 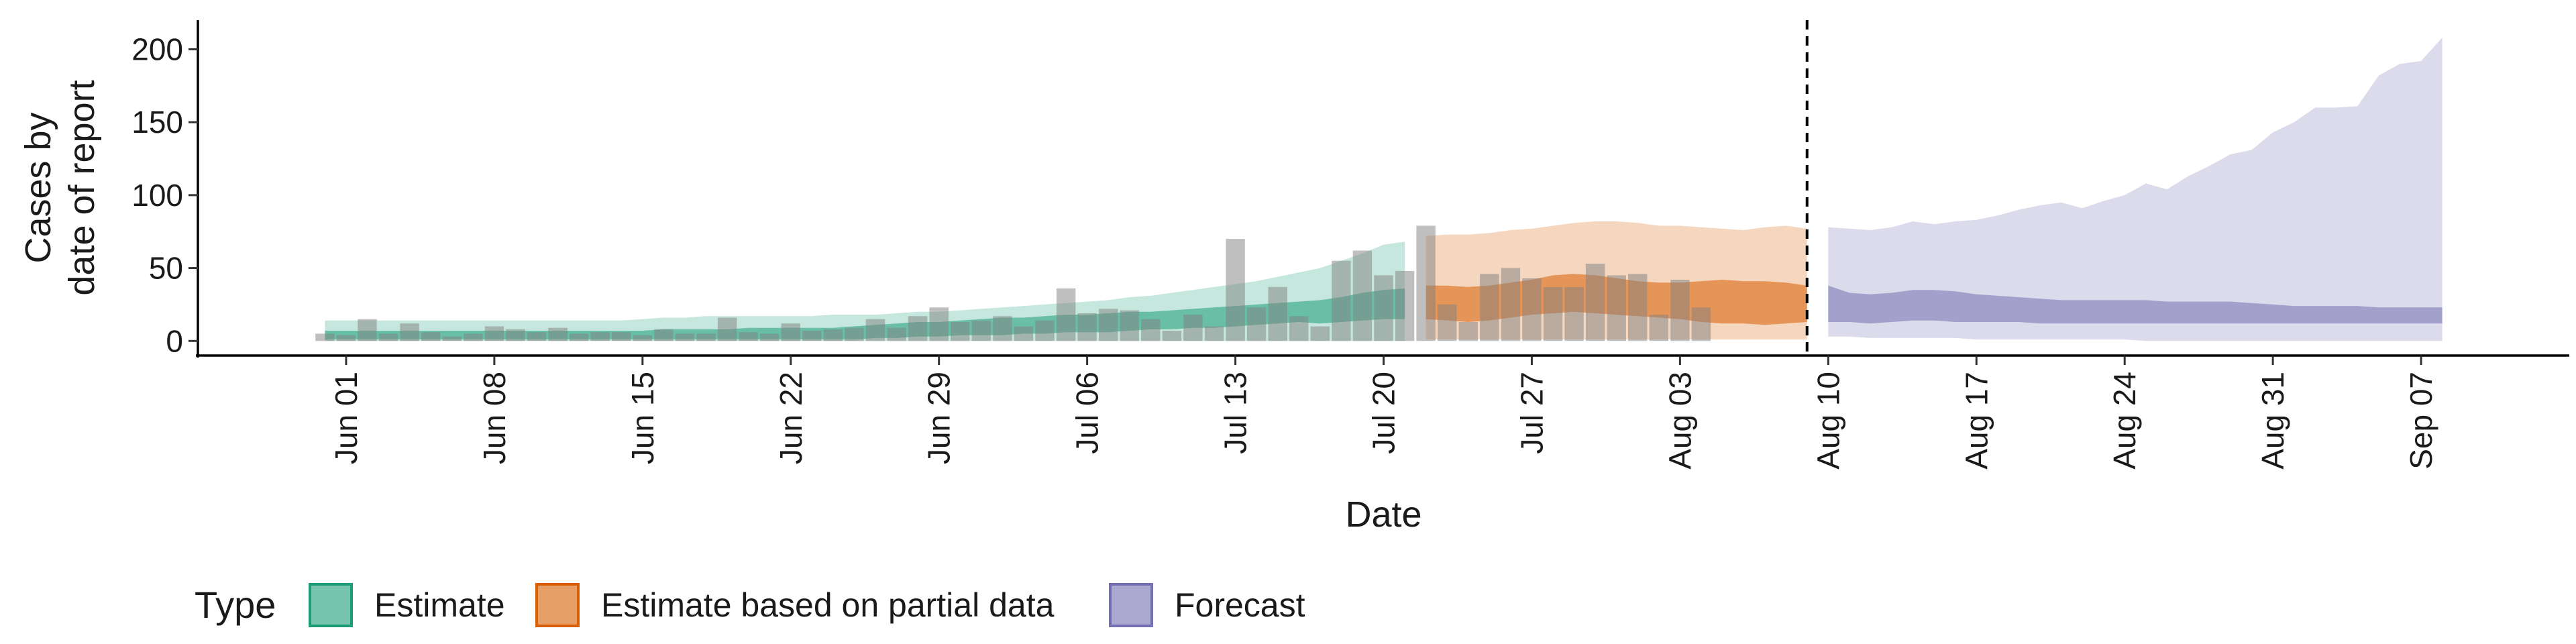 I want to click on x-tick-label: Aug 24, so click(x=2124, y=421).